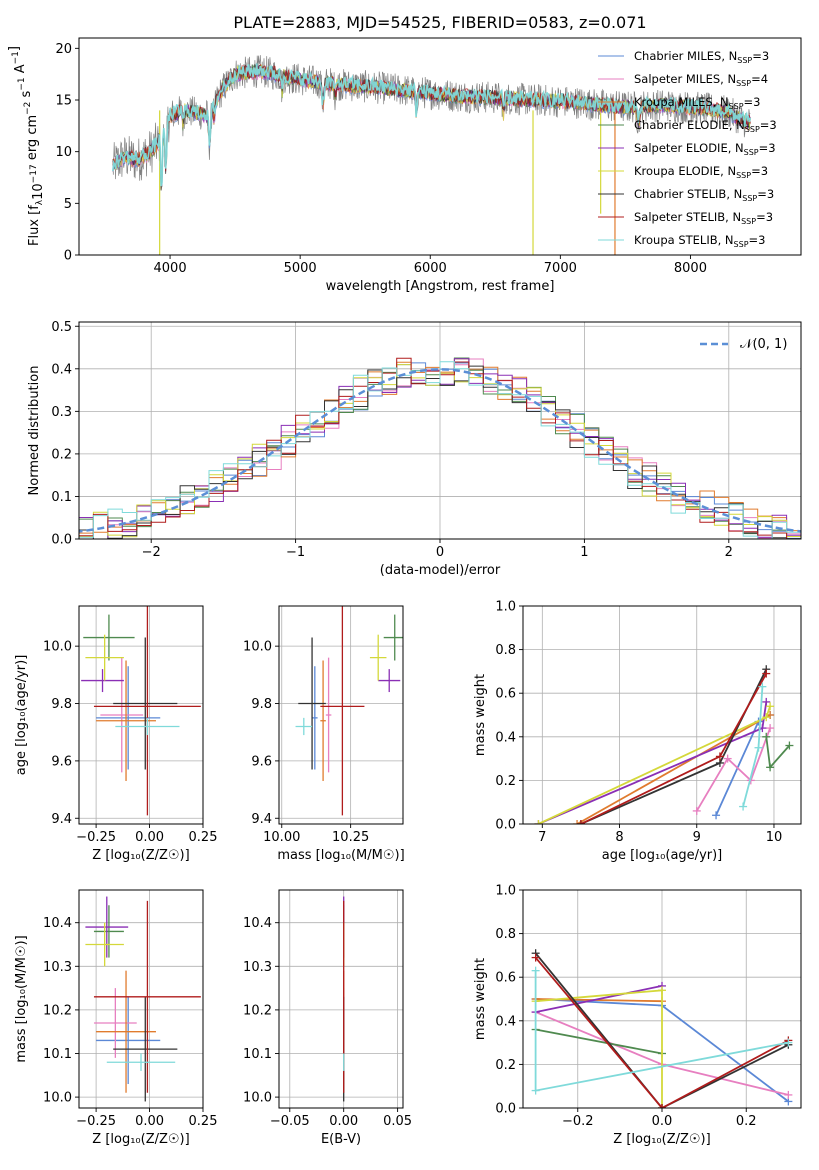 This screenshot has height=1170, width=819. I want to click on x-tick-label: 0.2, so click(746, 1121).